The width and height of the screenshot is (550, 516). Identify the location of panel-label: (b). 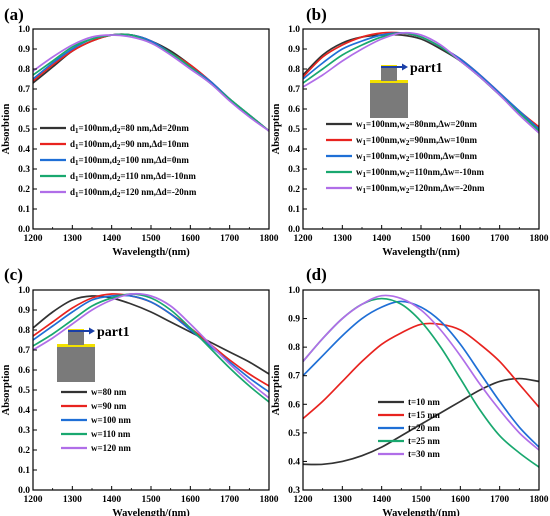
(316, 14).